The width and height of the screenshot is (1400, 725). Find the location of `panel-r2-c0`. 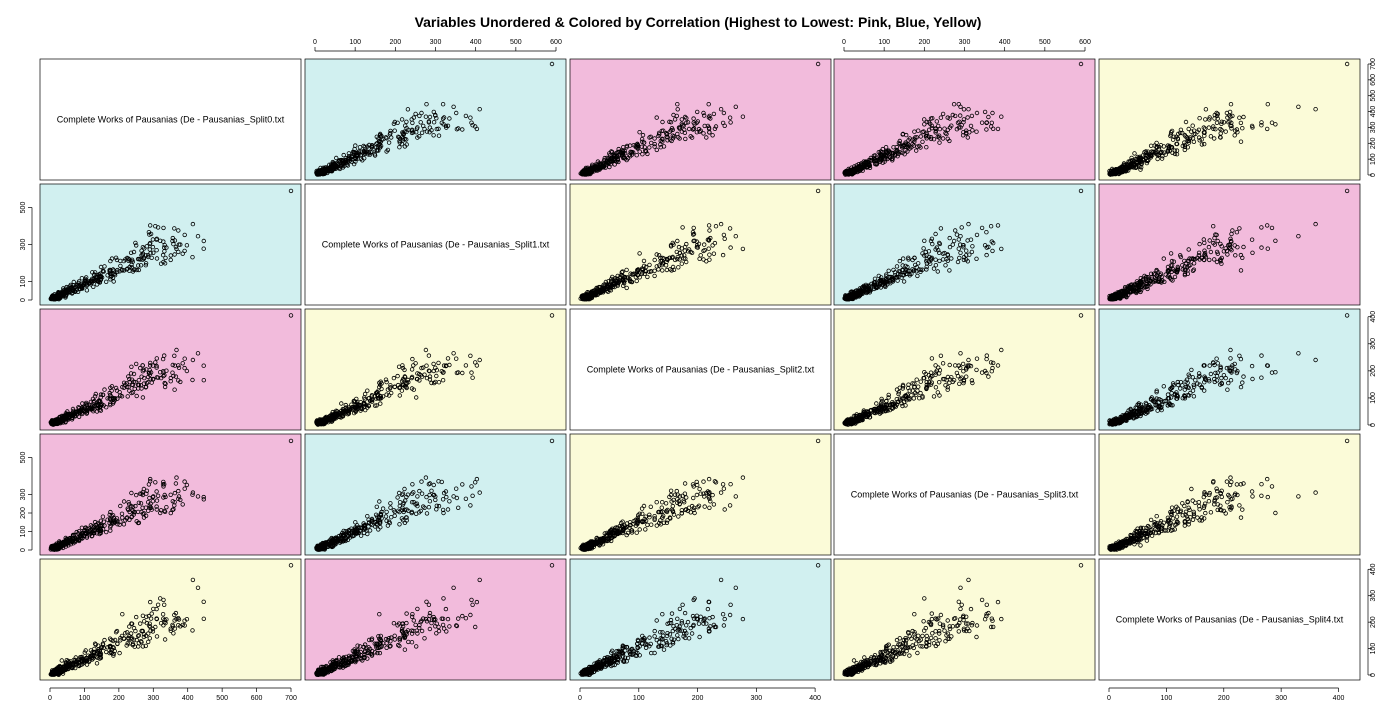

panel-r2-c0 is located at coordinates (170, 369).